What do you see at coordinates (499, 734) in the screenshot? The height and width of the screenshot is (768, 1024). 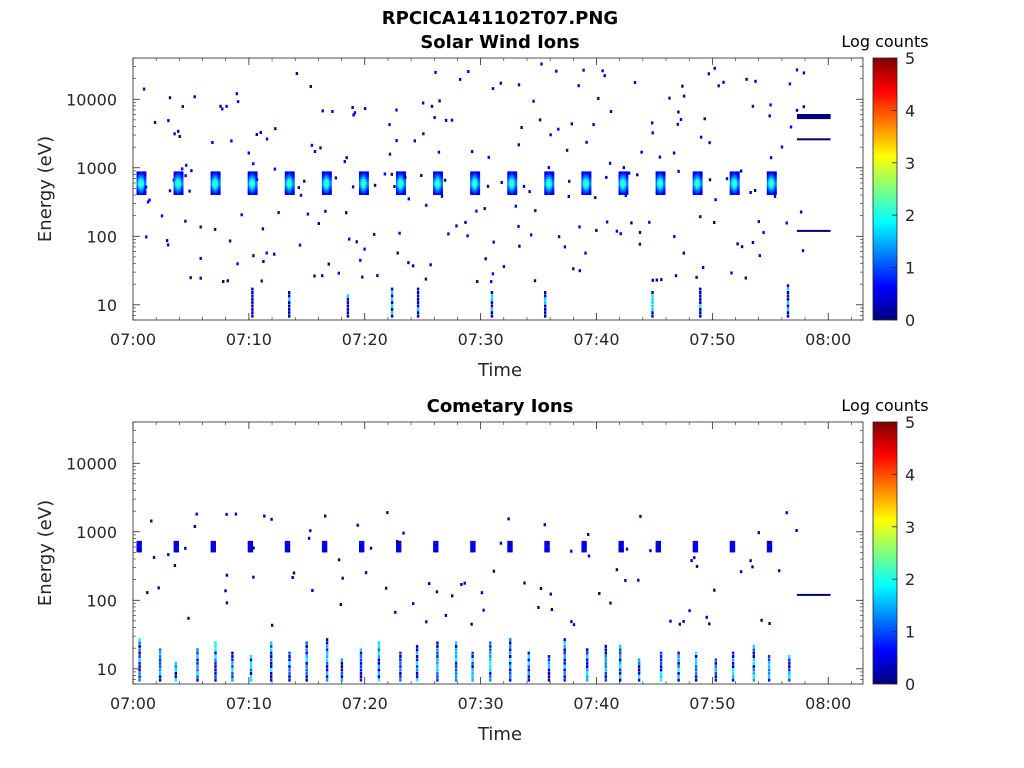 I see `cometary-xlabel: Time` at bounding box center [499, 734].